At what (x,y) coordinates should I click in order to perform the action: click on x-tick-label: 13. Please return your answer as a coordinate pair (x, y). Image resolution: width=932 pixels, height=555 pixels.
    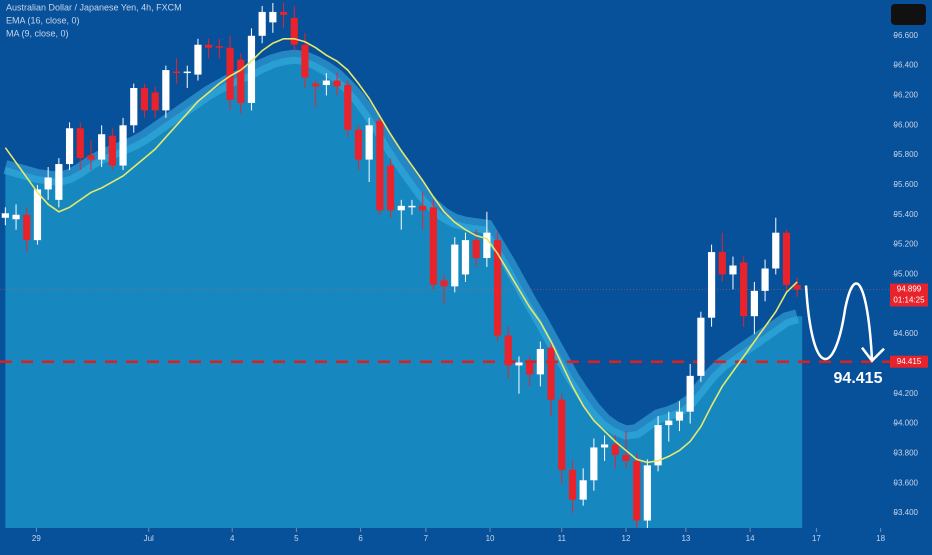
    Looking at the image, I should click on (685, 538).